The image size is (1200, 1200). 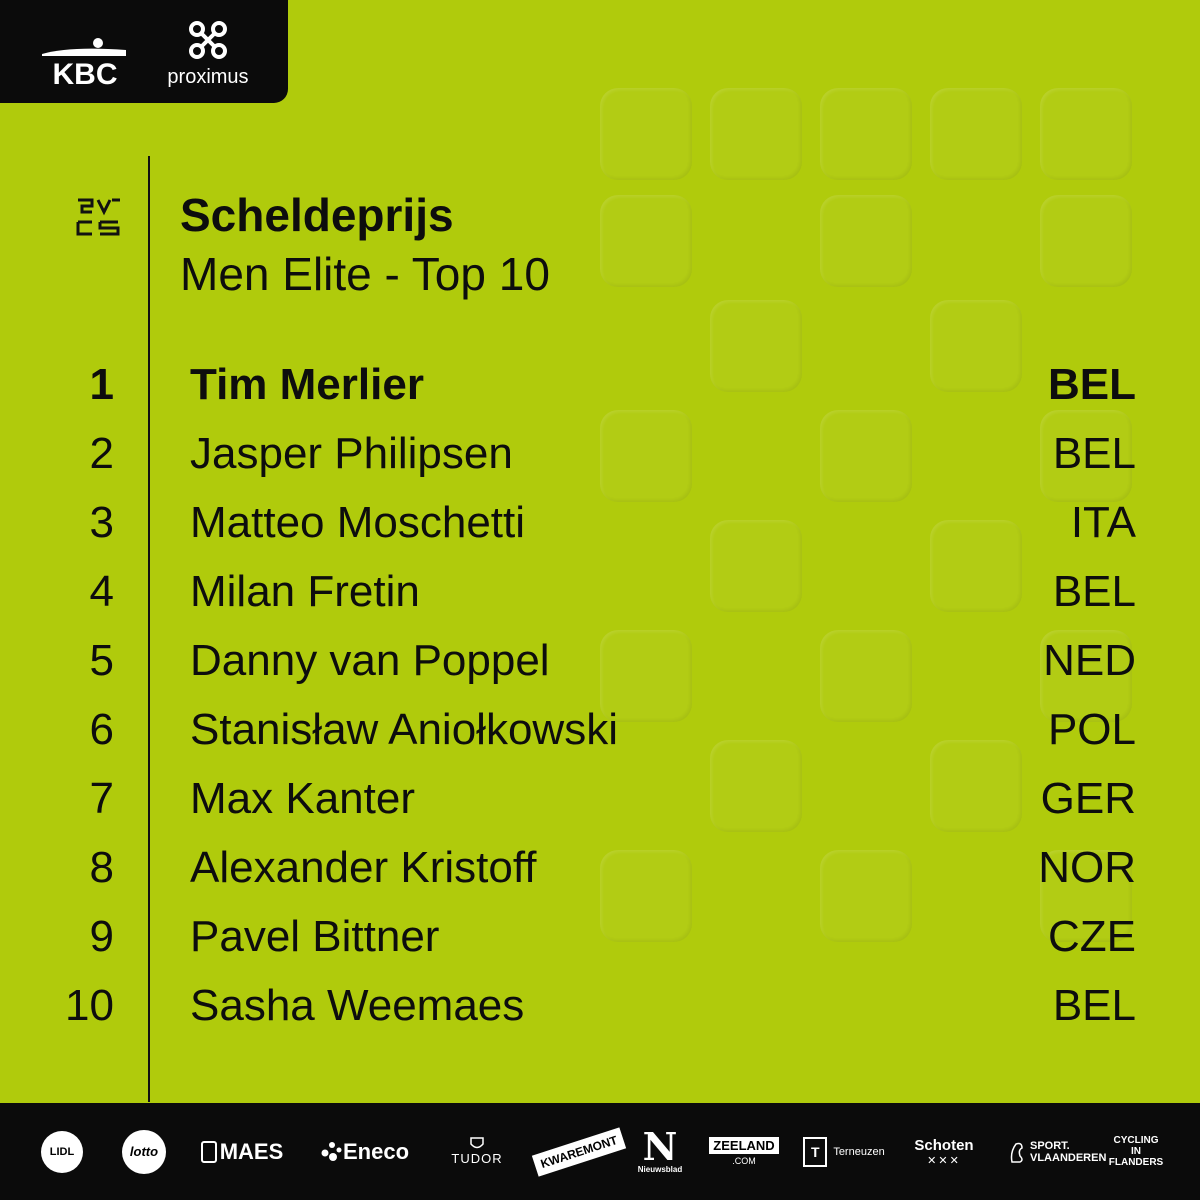 What do you see at coordinates (307, 384) in the screenshot?
I see `rider-name: Tim Merlier` at bounding box center [307, 384].